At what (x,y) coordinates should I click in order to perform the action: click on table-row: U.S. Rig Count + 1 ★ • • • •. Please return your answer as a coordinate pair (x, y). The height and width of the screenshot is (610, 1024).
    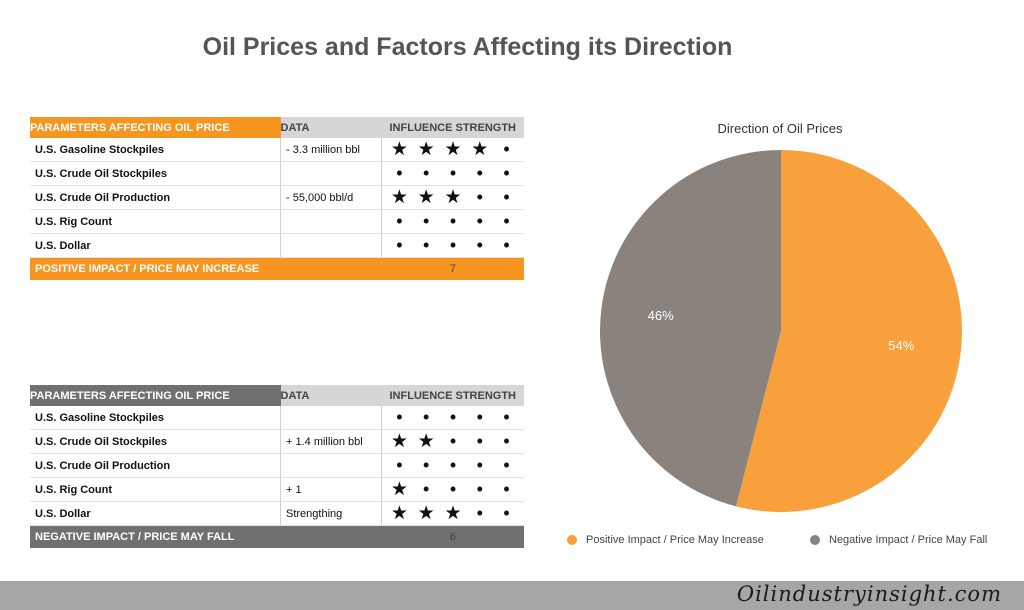
    Looking at the image, I should click on (277, 489).